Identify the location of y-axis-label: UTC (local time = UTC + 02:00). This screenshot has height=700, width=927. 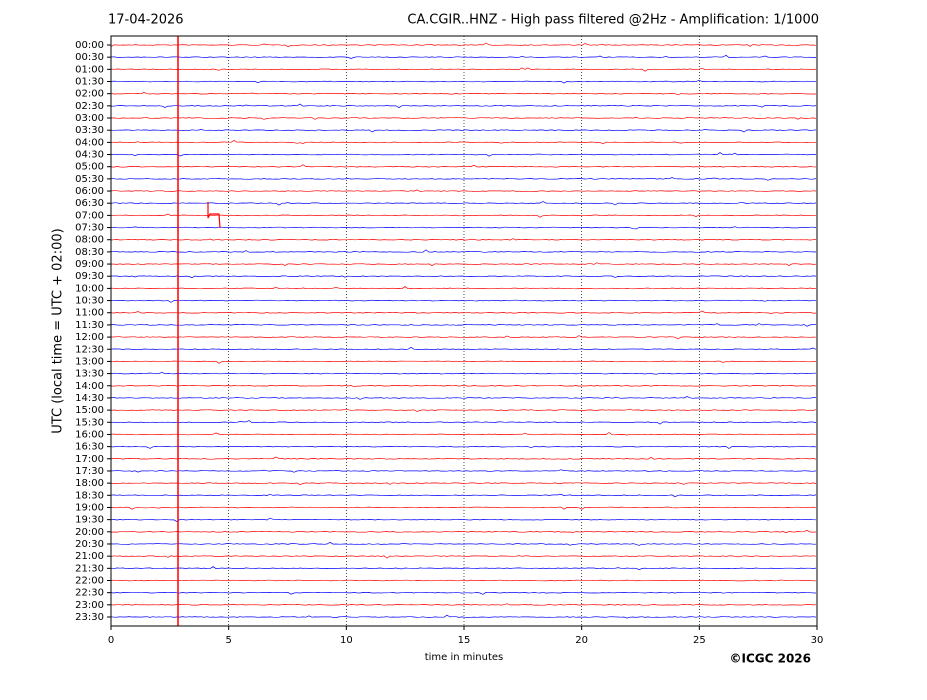
(58, 330).